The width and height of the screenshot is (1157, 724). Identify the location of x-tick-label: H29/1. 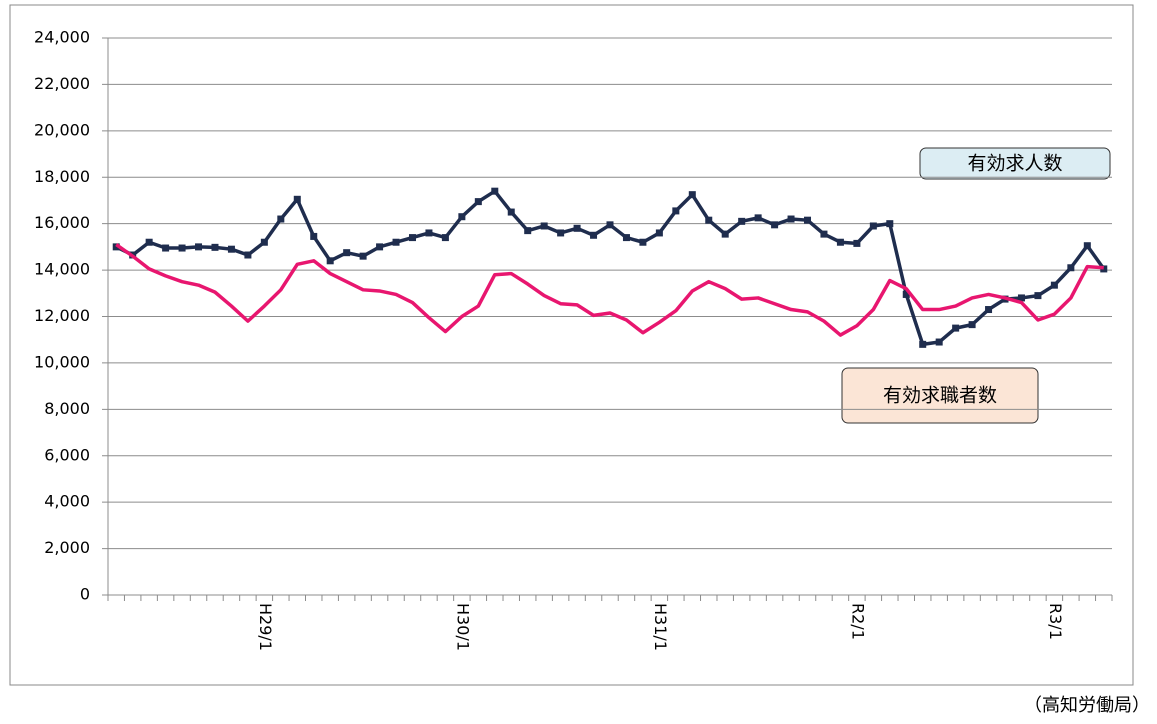
(265, 627).